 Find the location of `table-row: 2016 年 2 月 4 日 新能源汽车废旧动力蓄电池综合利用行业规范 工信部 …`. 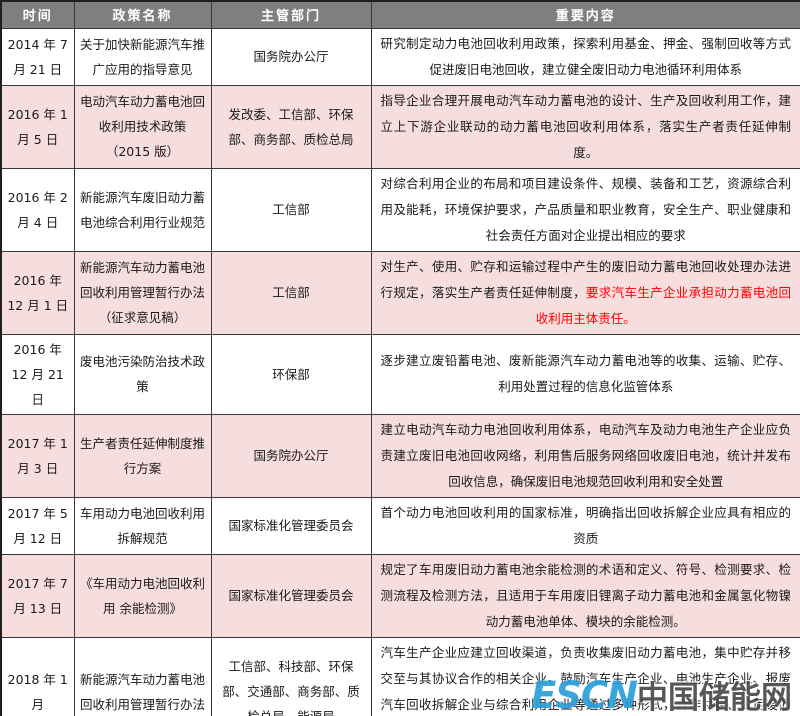

table-row: 2016 年 2 月 4 日 新能源汽车废旧动力蓄电池综合利用行业规范 工信部 … is located at coordinates (400, 209).